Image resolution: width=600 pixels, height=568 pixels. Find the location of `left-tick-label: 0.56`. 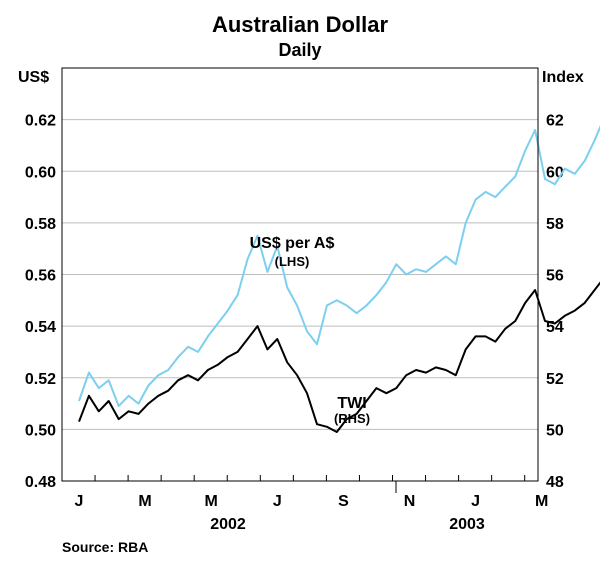

left-tick-label: 0.56 is located at coordinates (40, 276).